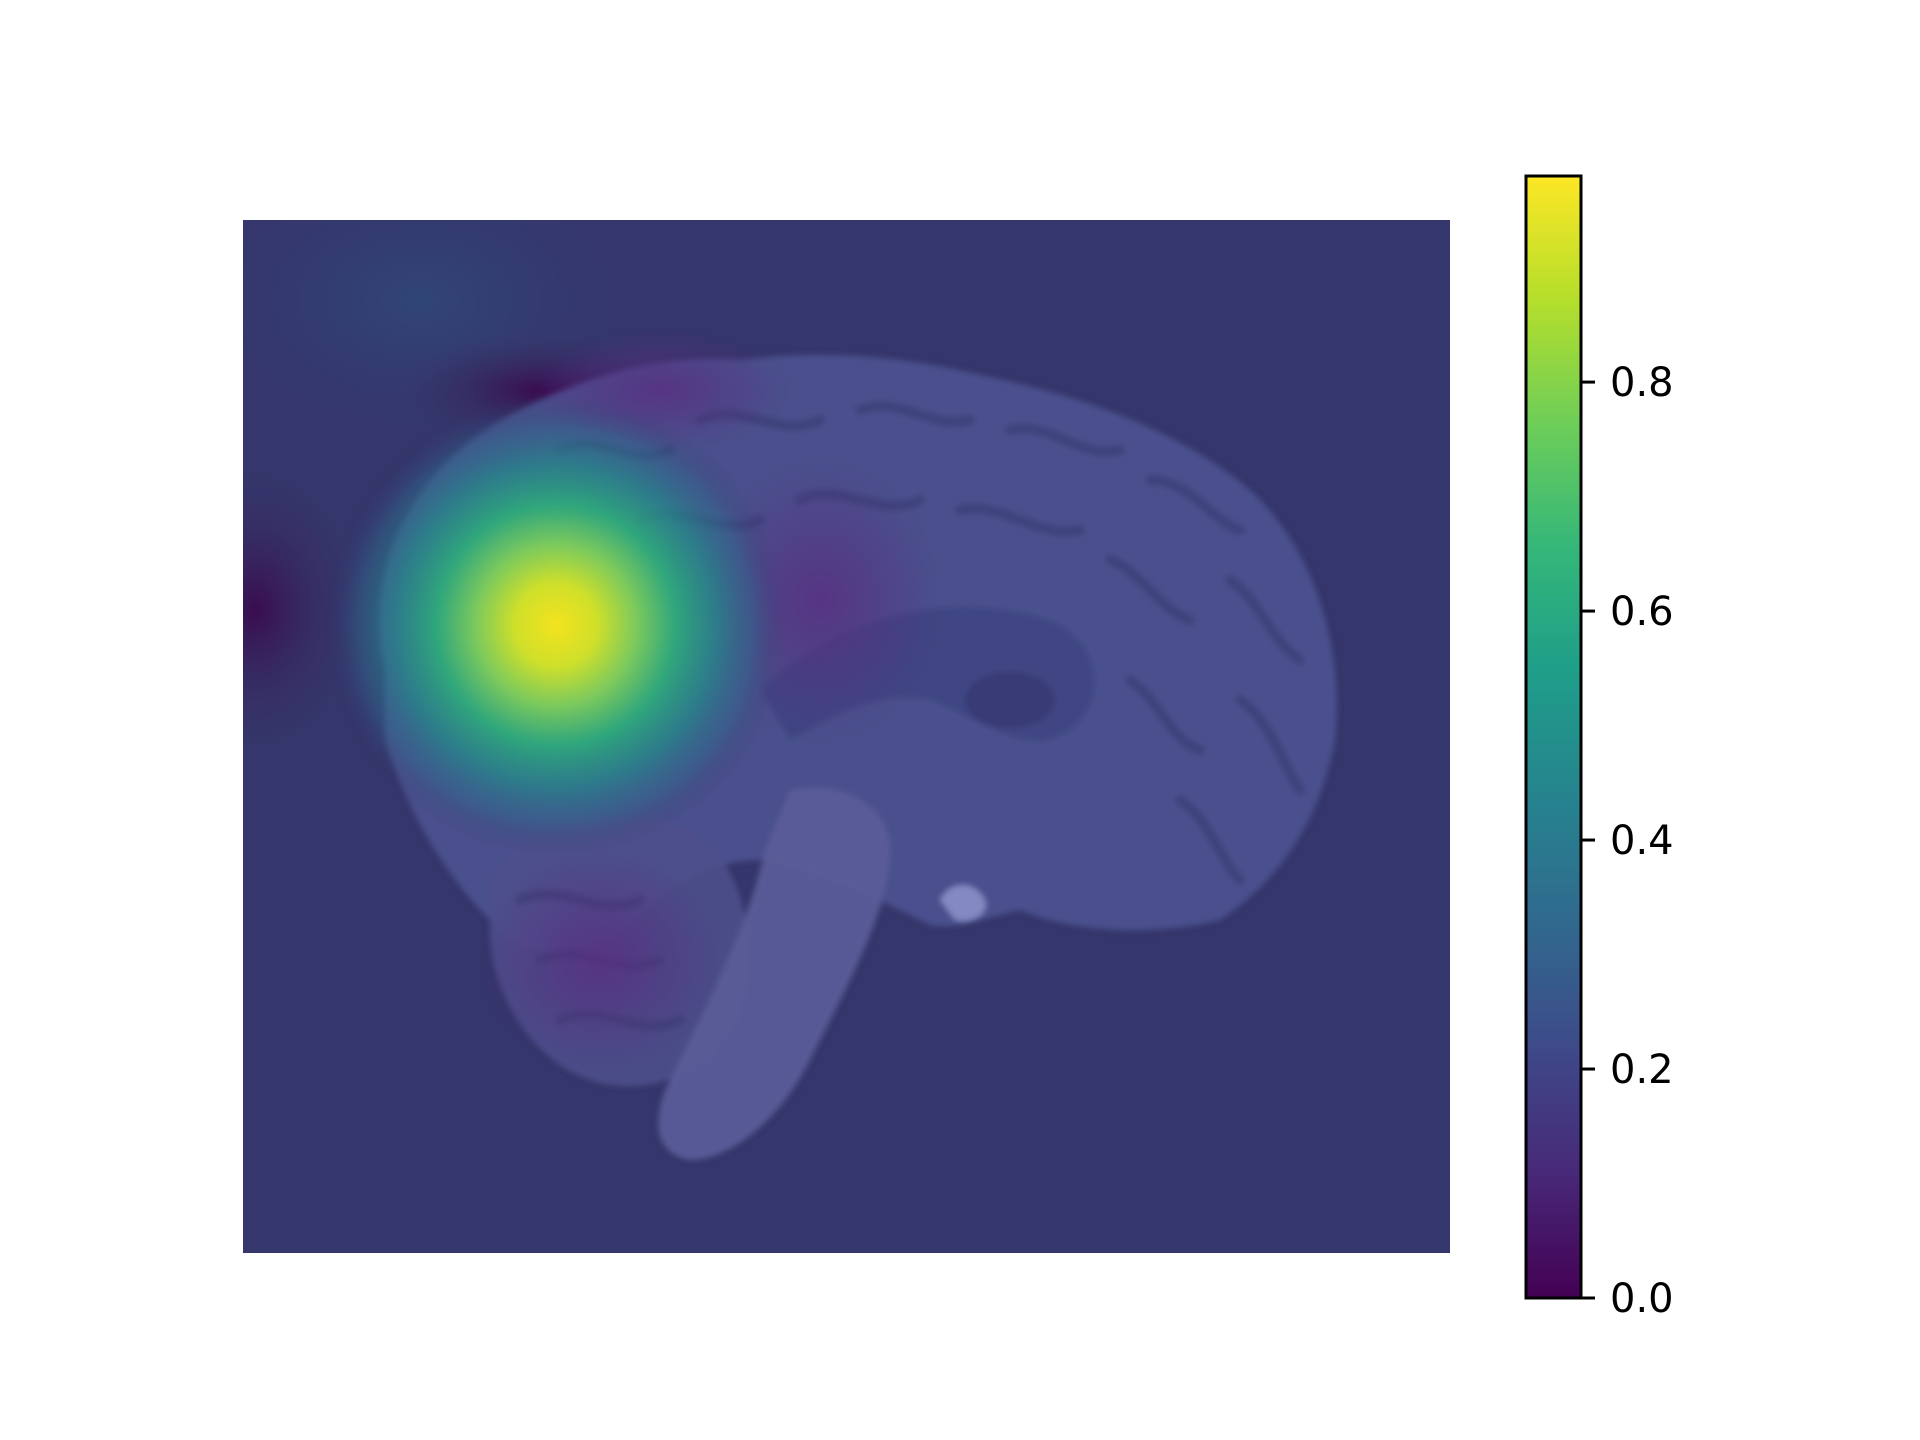  I want to click on colorbar-tick-label: 0.2, so click(1642, 1070).